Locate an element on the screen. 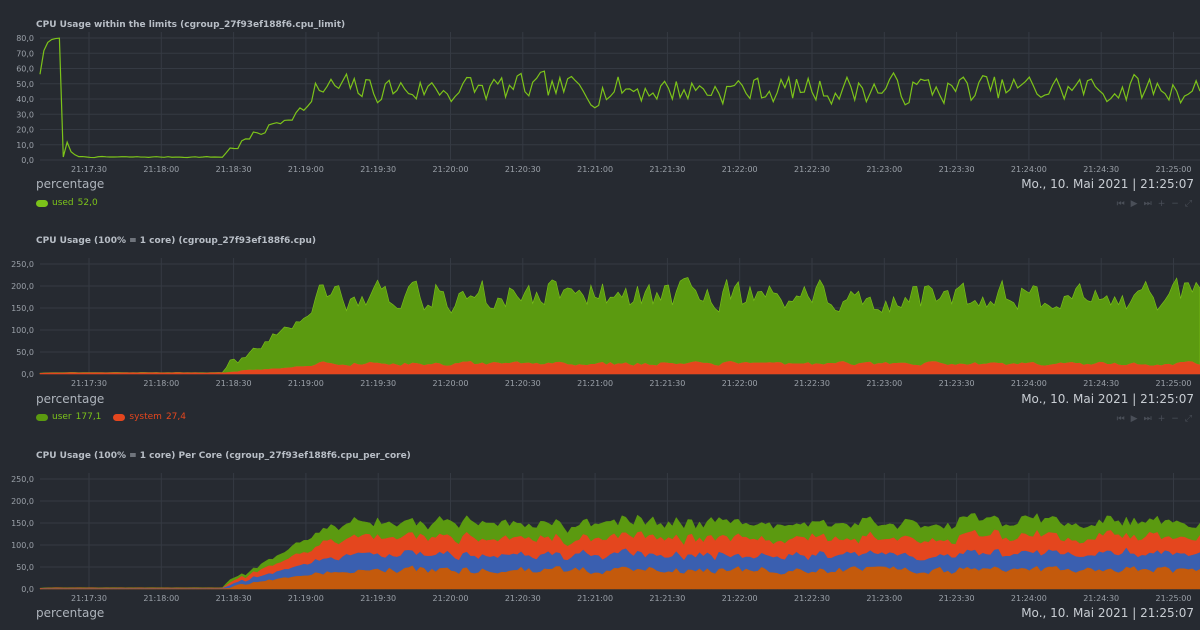 This screenshot has width=1200, height=630. y-tick-label: 30,0 is located at coordinates (25, 114).